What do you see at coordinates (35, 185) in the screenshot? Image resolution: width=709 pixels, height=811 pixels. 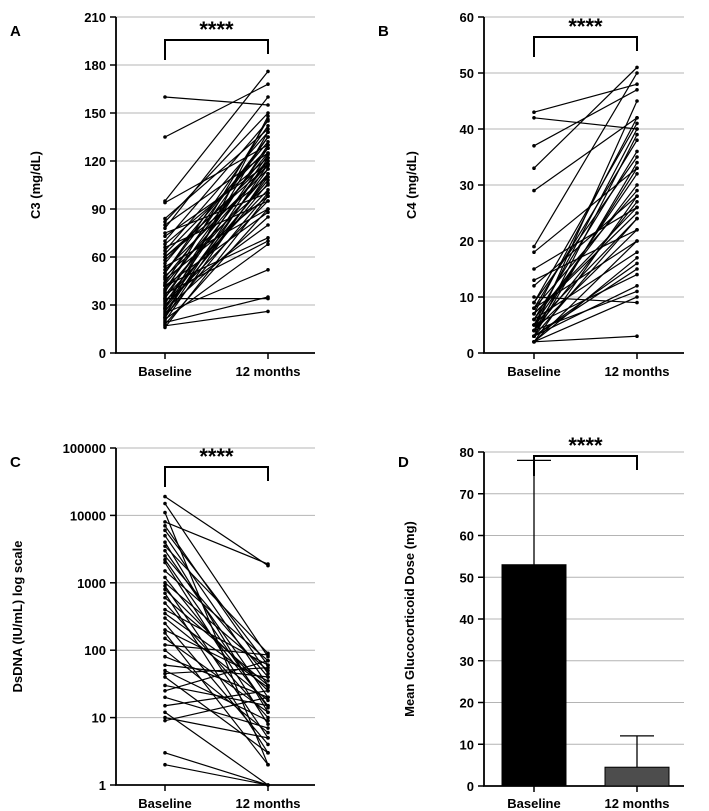 I see `y-axis-label: C3 (mg/dL)` at bounding box center [35, 185].